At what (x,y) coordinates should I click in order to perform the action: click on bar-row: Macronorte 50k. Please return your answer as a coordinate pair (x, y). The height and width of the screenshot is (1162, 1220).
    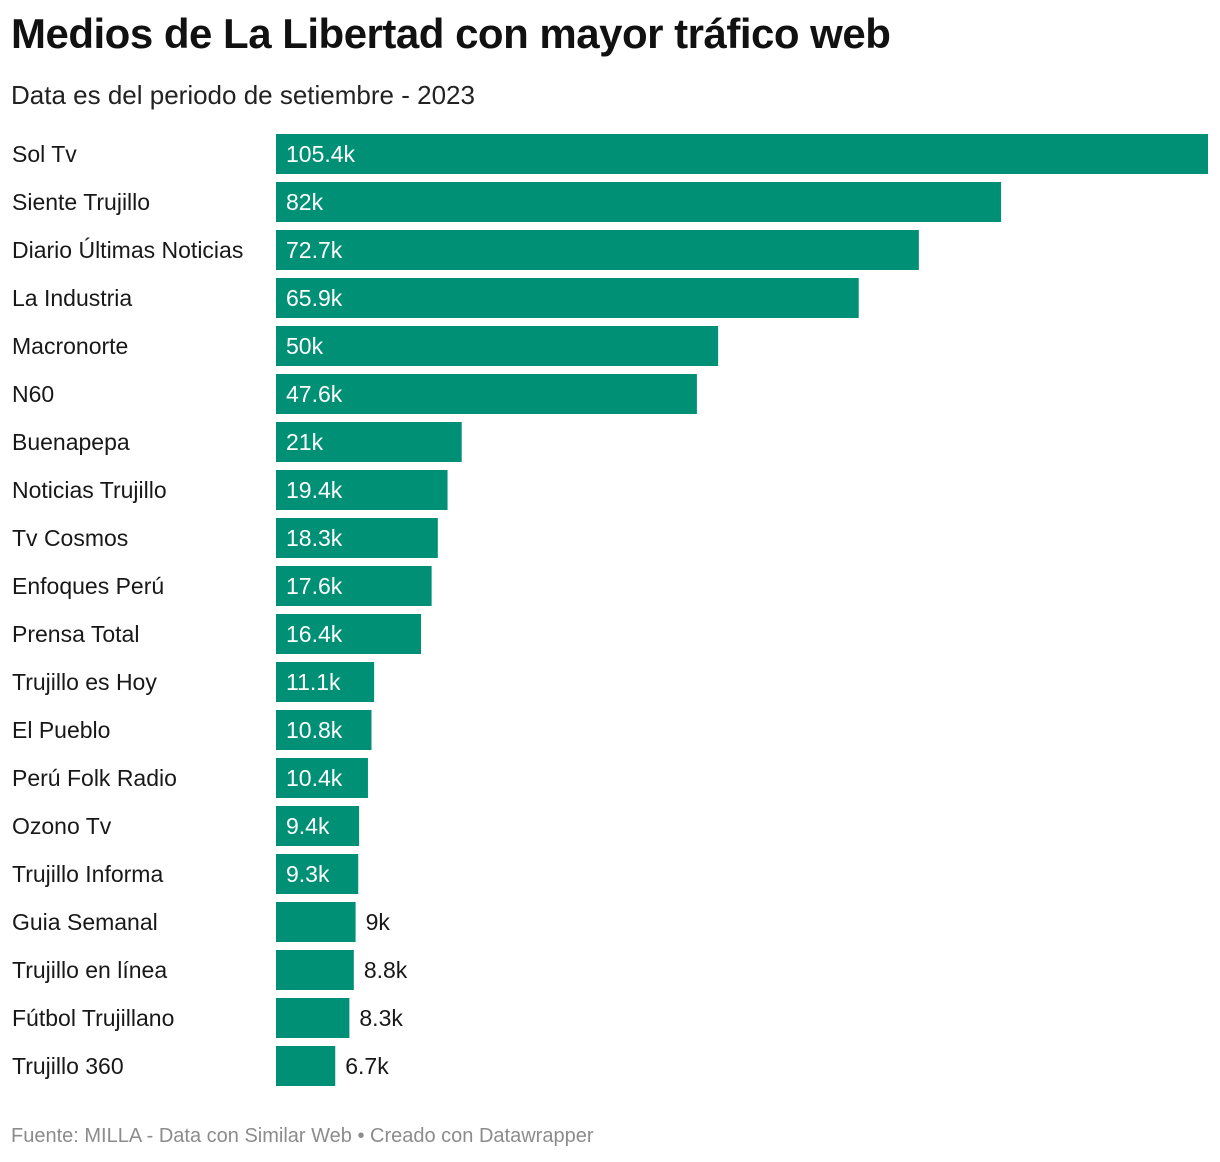
    Looking at the image, I should click on (365, 346).